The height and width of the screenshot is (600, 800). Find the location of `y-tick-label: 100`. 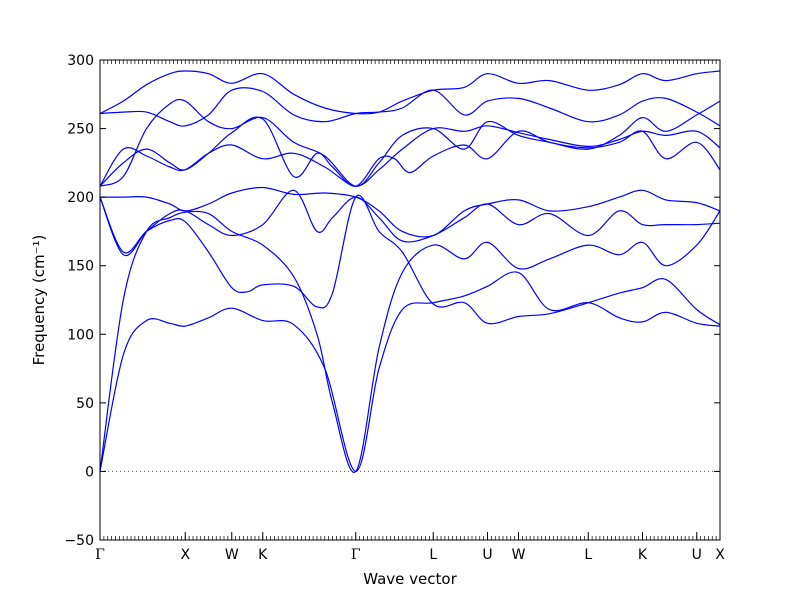

y-tick-label: 100 is located at coordinates (80, 335).